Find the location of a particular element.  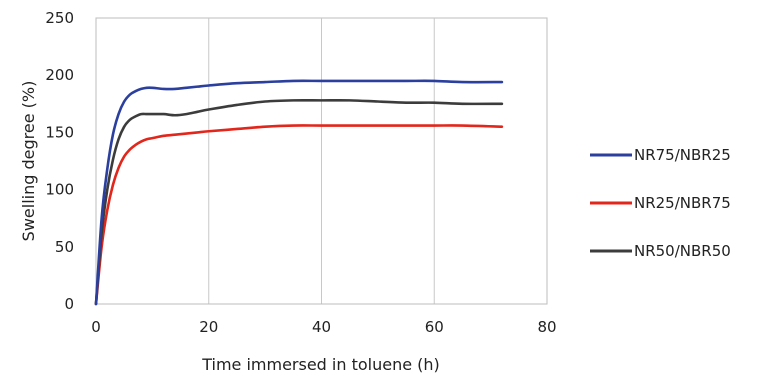

y-tick-label: 200 is located at coordinates (59, 75).